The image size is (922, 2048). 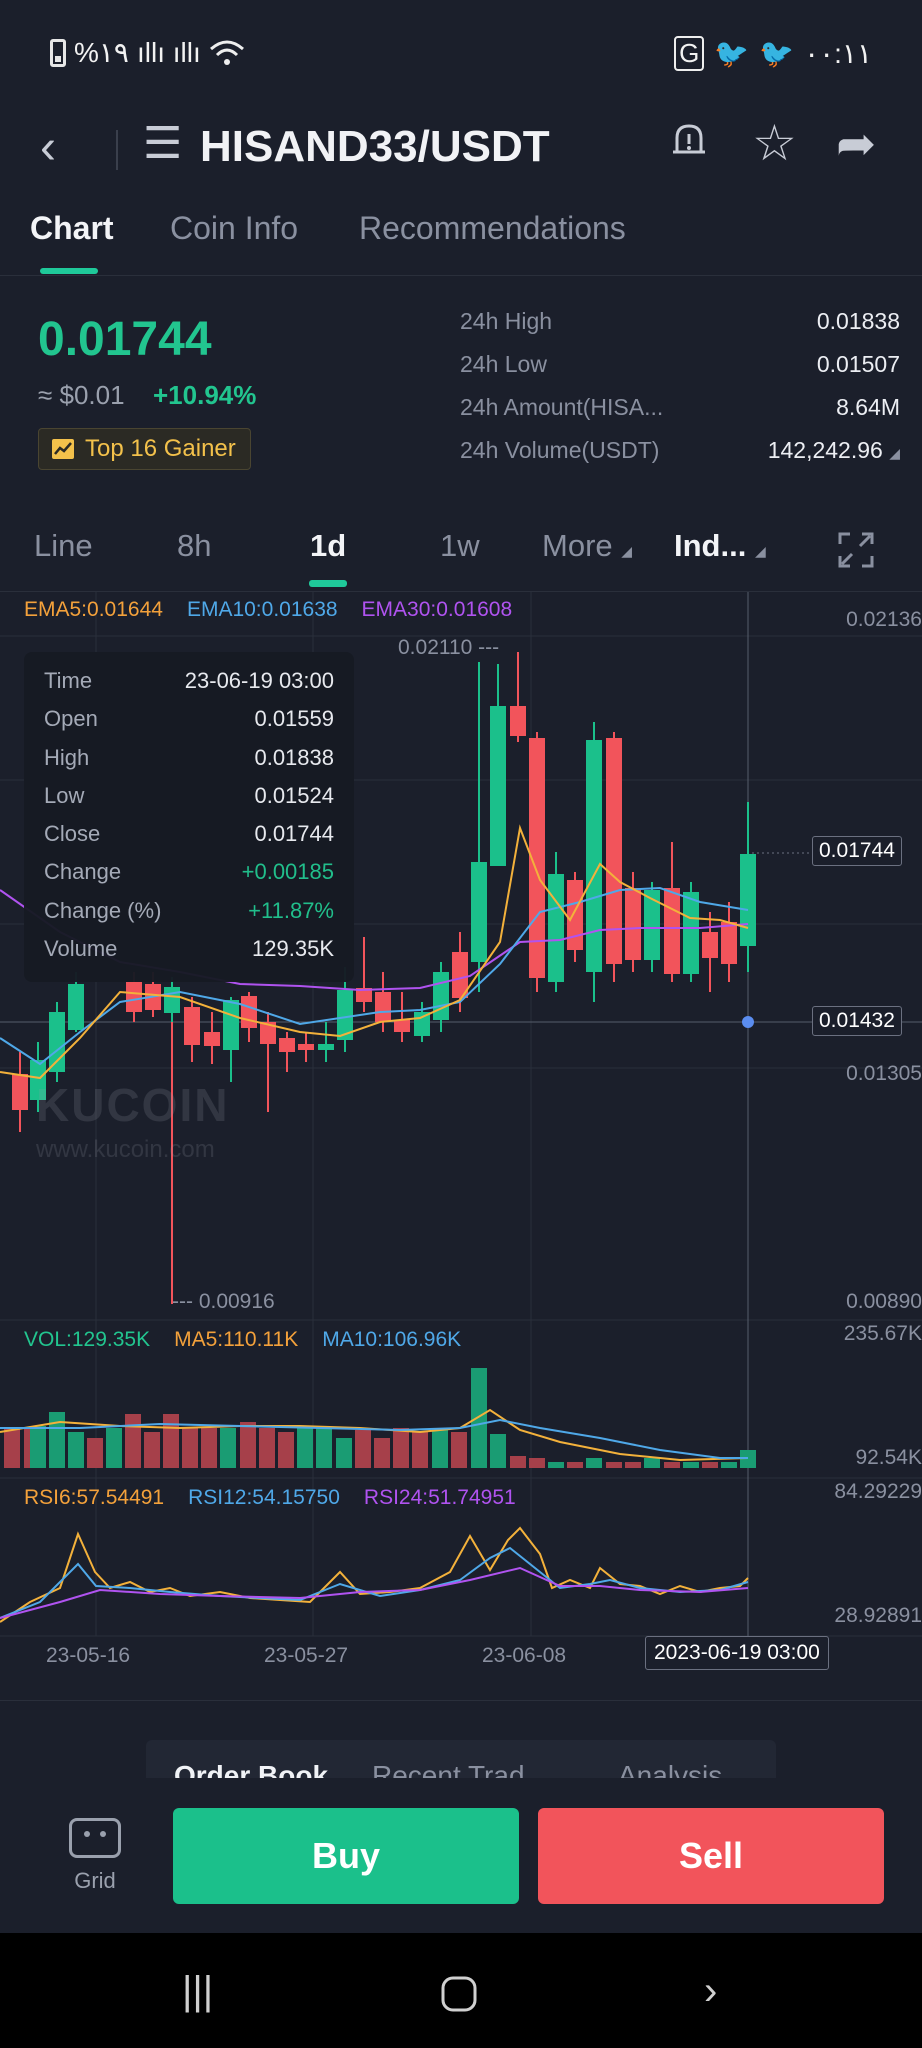 What do you see at coordinates (189, 917) in the screenshot?
I see `tooltip-row: Change (%) +11.87%` at bounding box center [189, 917].